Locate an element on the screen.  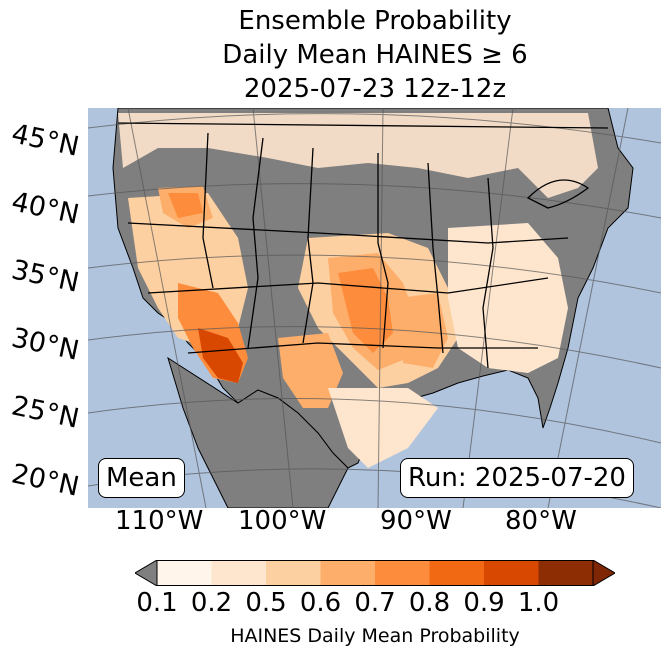
colorbar-over-arrow is located at coordinates (603, 573).